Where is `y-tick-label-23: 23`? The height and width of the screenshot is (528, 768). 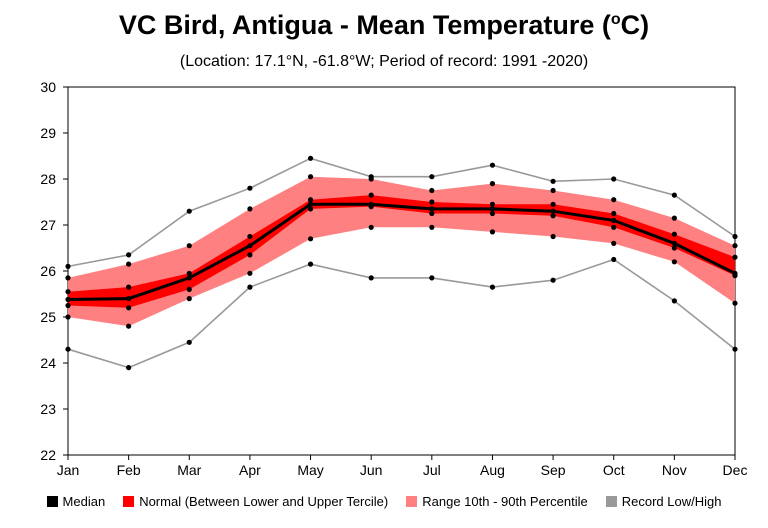 y-tick-label-23: 23 is located at coordinates (48, 409).